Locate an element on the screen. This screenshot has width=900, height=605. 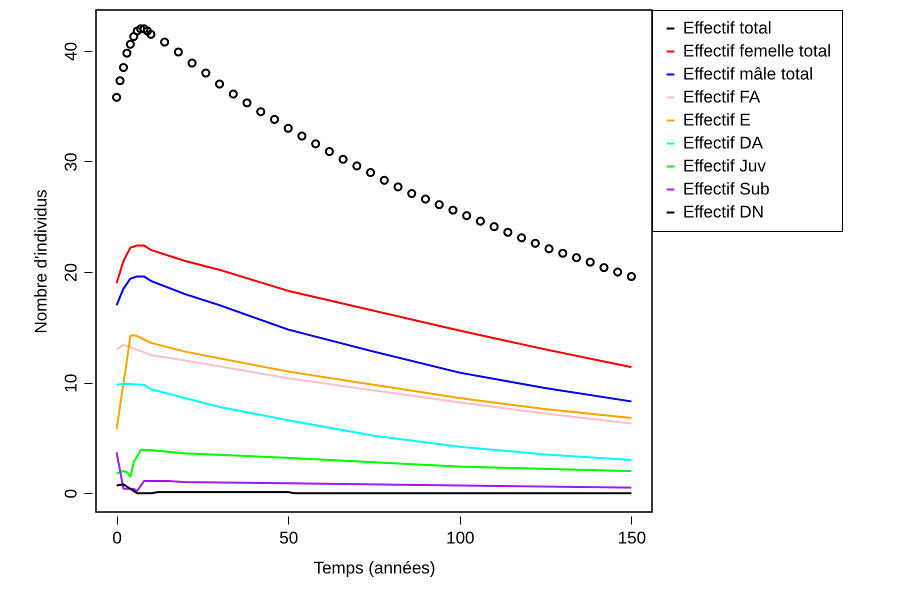
x-tick-label: 100 is located at coordinates (460, 538).